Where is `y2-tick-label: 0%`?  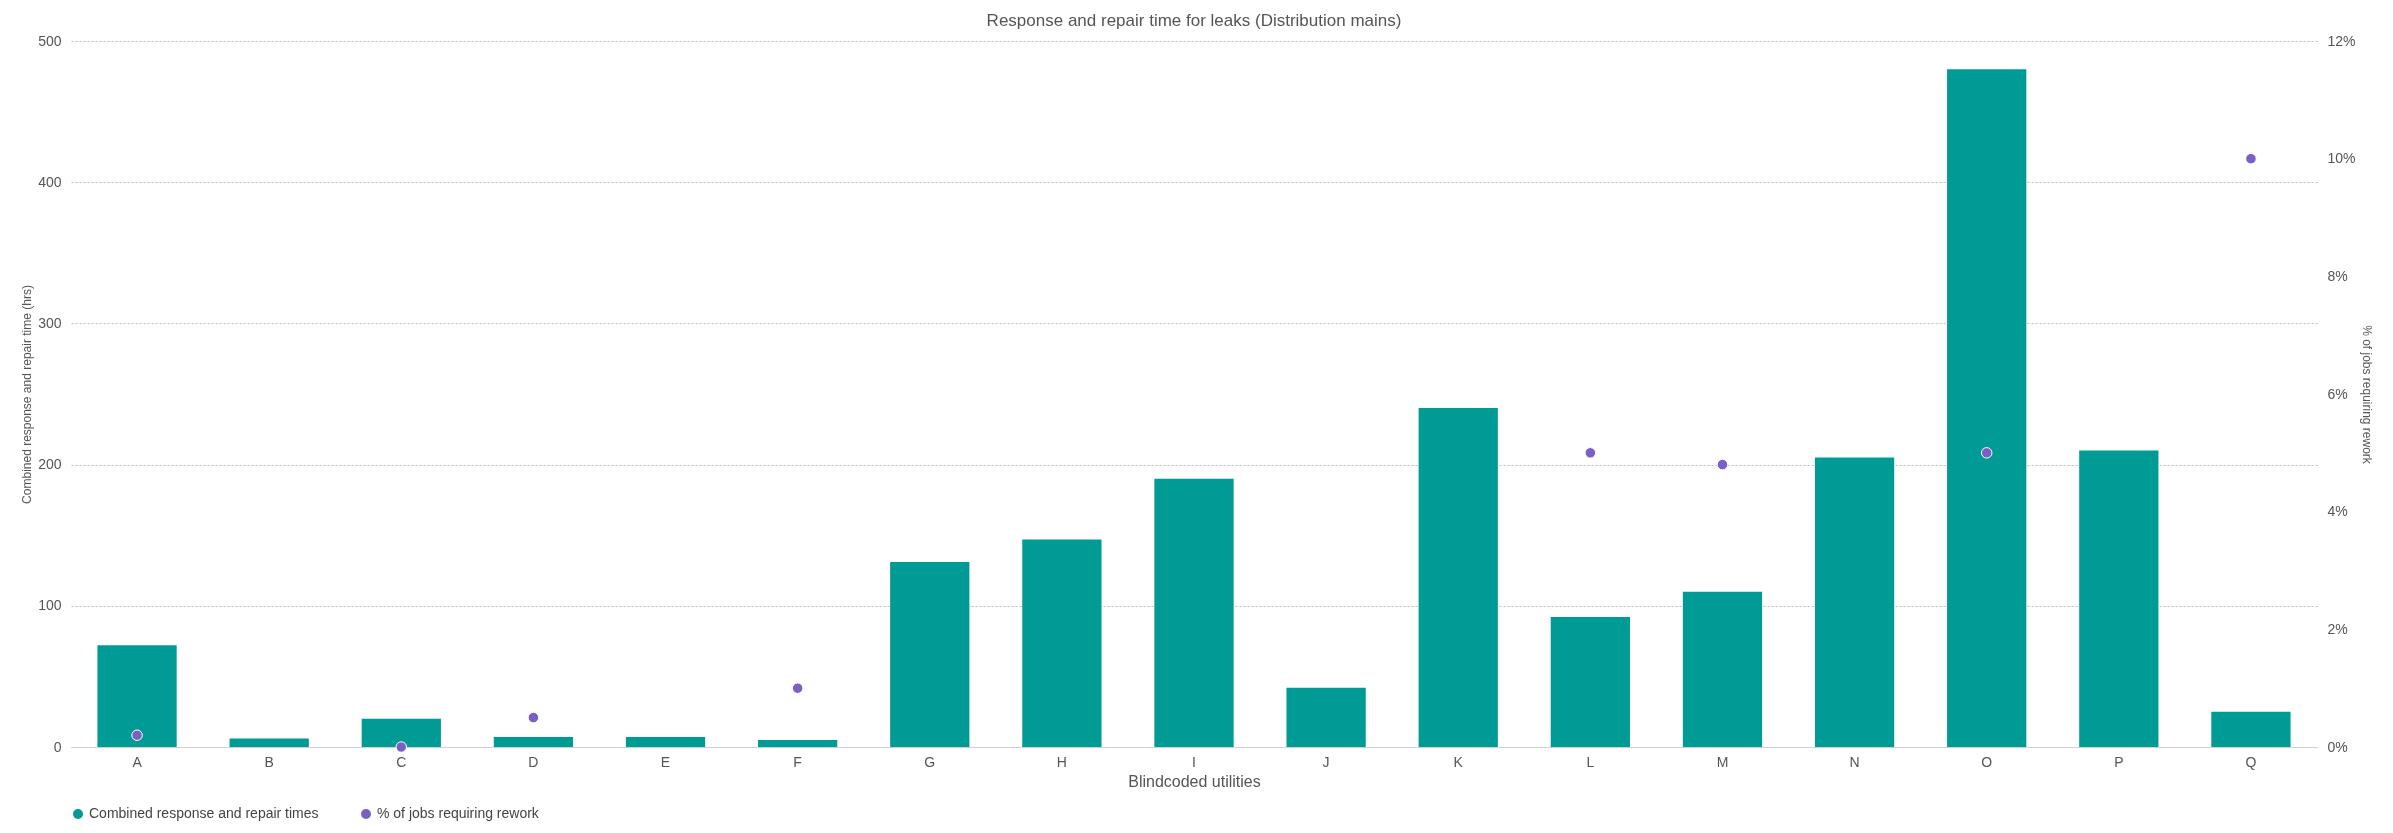
y2-tick-label: 0% is located at coordinates (2337, 746).